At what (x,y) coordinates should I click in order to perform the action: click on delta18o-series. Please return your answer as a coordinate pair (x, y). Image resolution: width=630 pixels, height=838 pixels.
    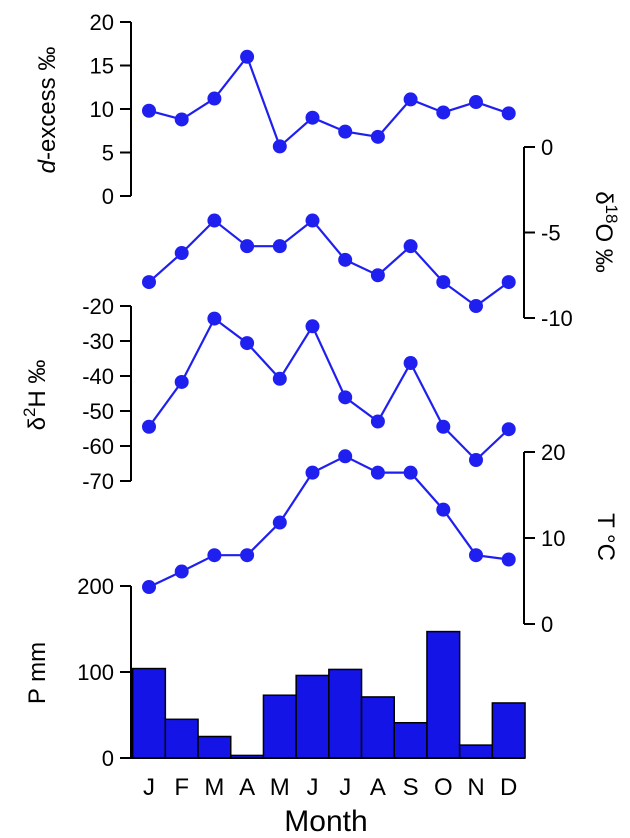
    Looking at the image, I should click on (329, 263).